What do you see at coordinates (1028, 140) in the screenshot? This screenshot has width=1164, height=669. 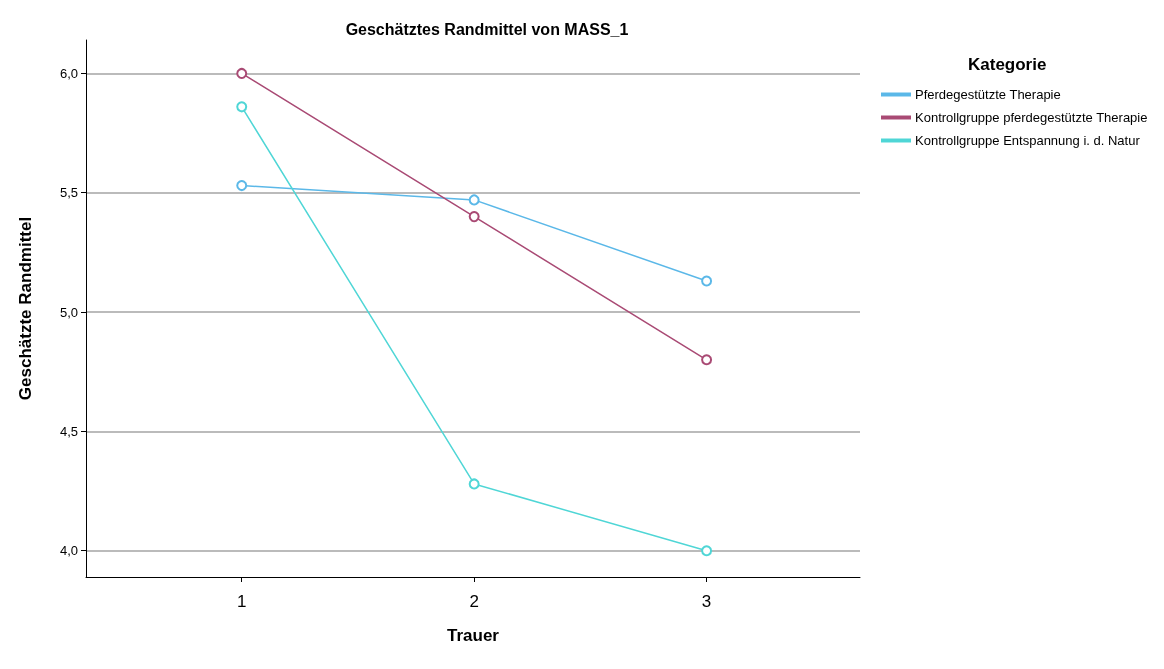 I see `legend-label: Kontrollgruppe Entspannung i. d. Natur` at bounding box center [1028, 140].